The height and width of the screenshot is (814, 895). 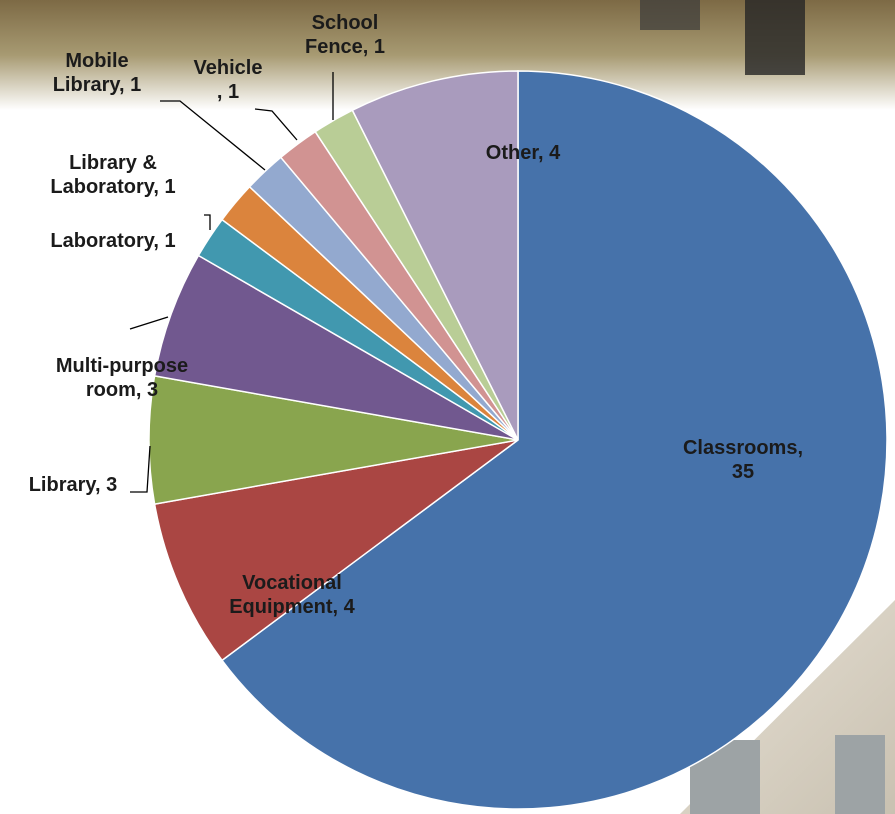 I want to click on background-window, so click(x=860, y=774).